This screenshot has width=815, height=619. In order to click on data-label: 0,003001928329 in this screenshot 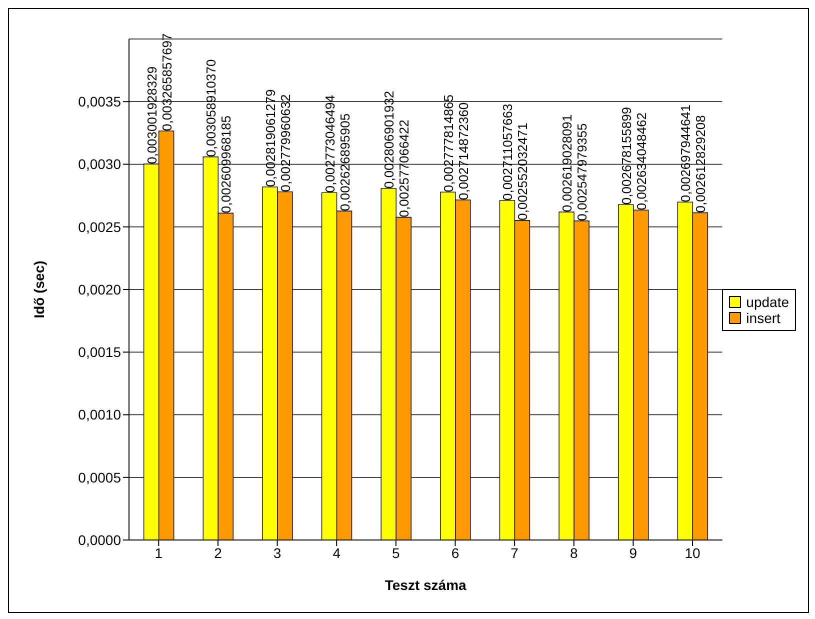, I will do `click(152, 115)`.